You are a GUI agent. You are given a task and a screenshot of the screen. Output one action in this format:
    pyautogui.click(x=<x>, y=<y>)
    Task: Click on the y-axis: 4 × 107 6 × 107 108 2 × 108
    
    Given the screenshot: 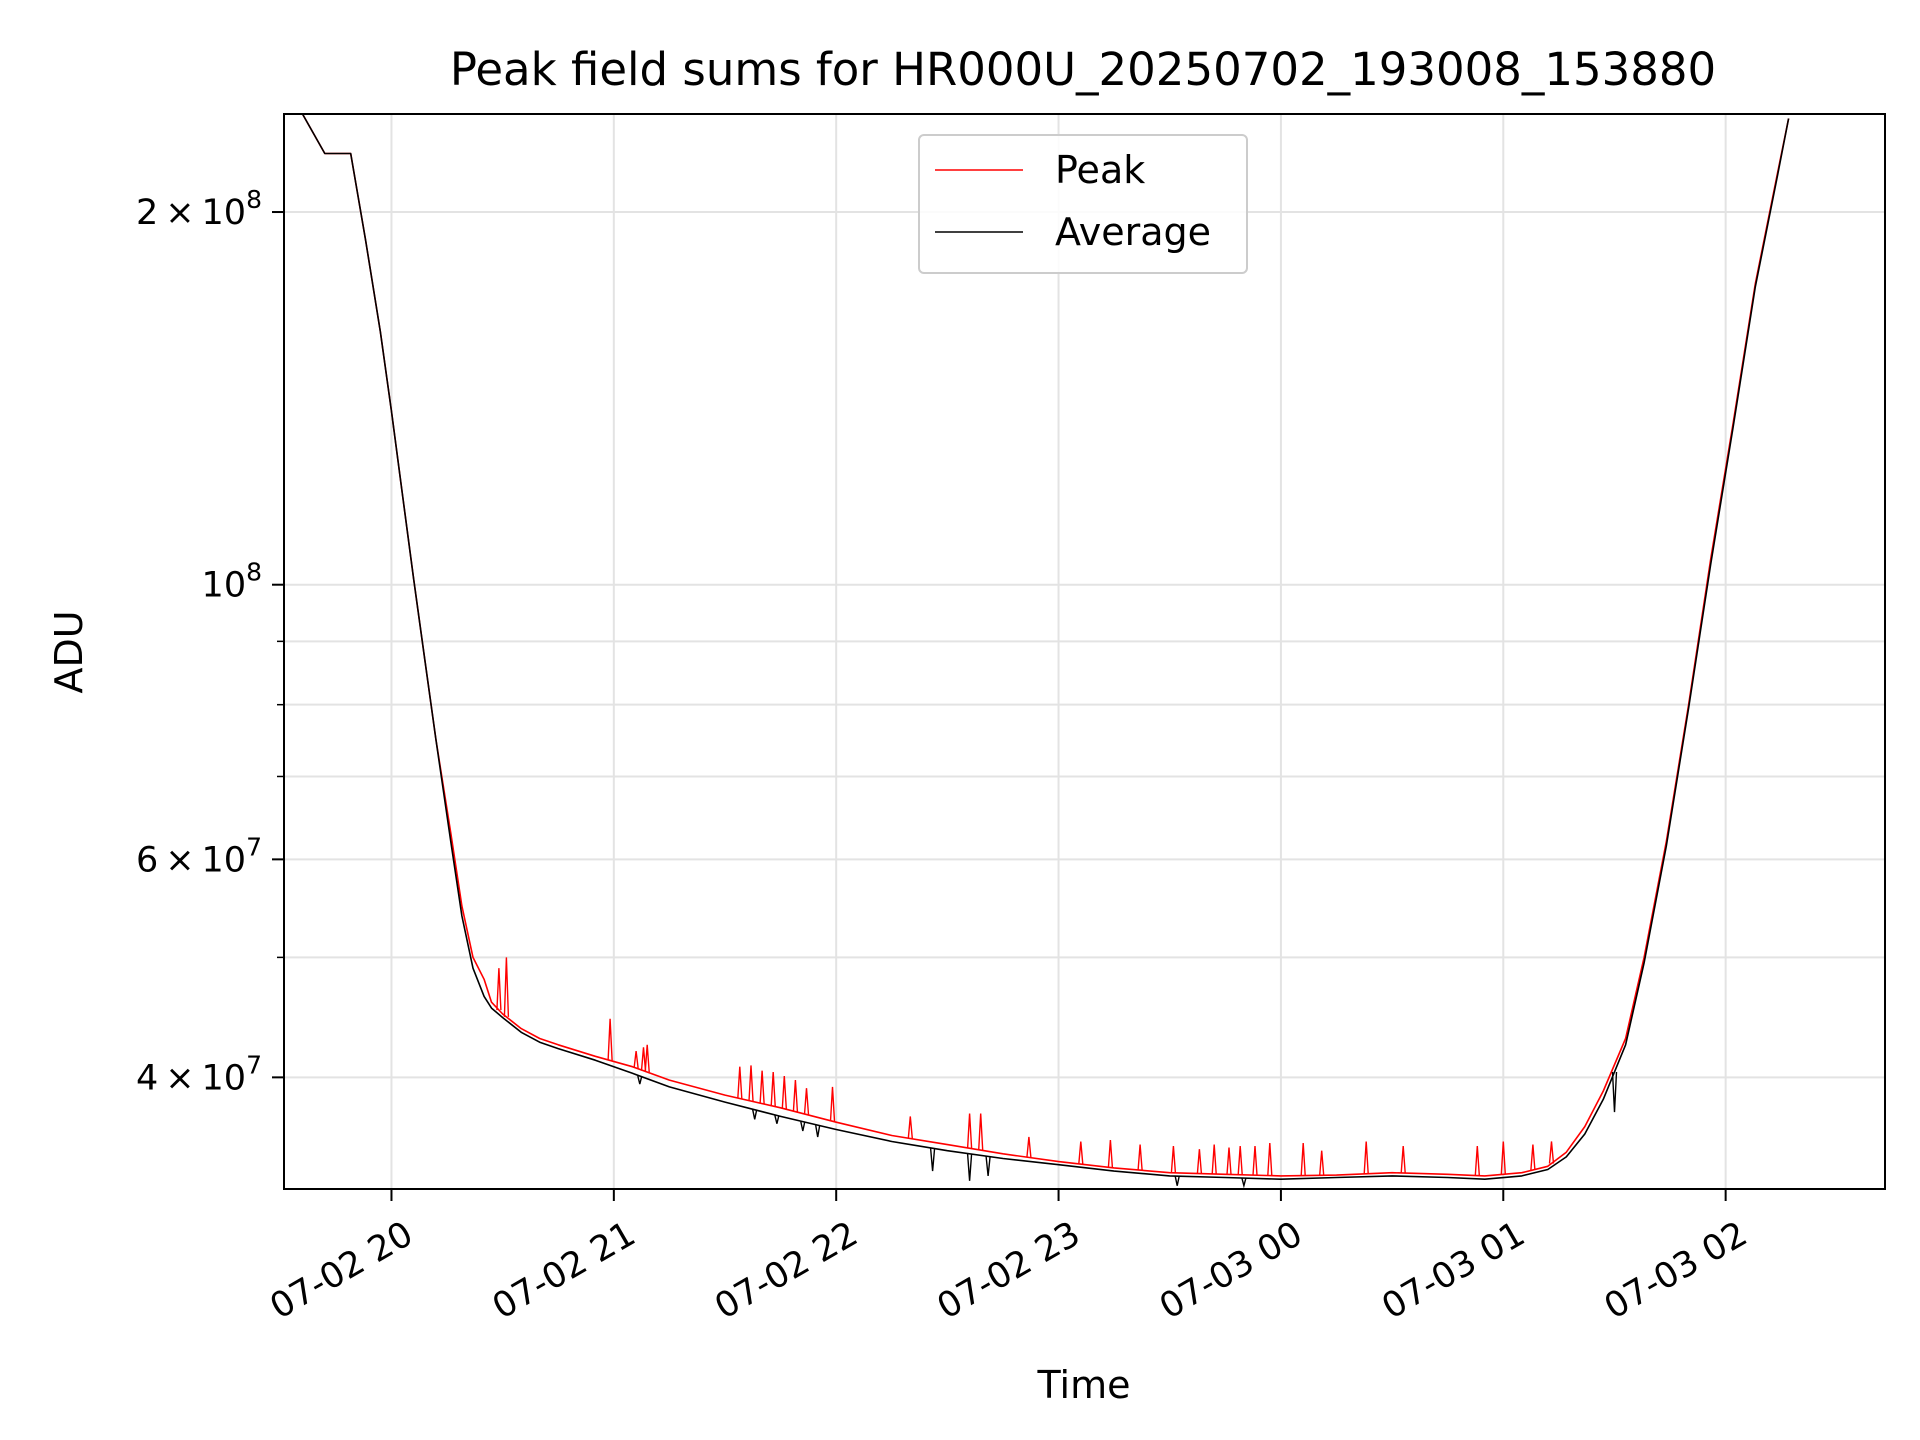 What is the action you would take?
    pyautogui.click(x=210, y=641)
    